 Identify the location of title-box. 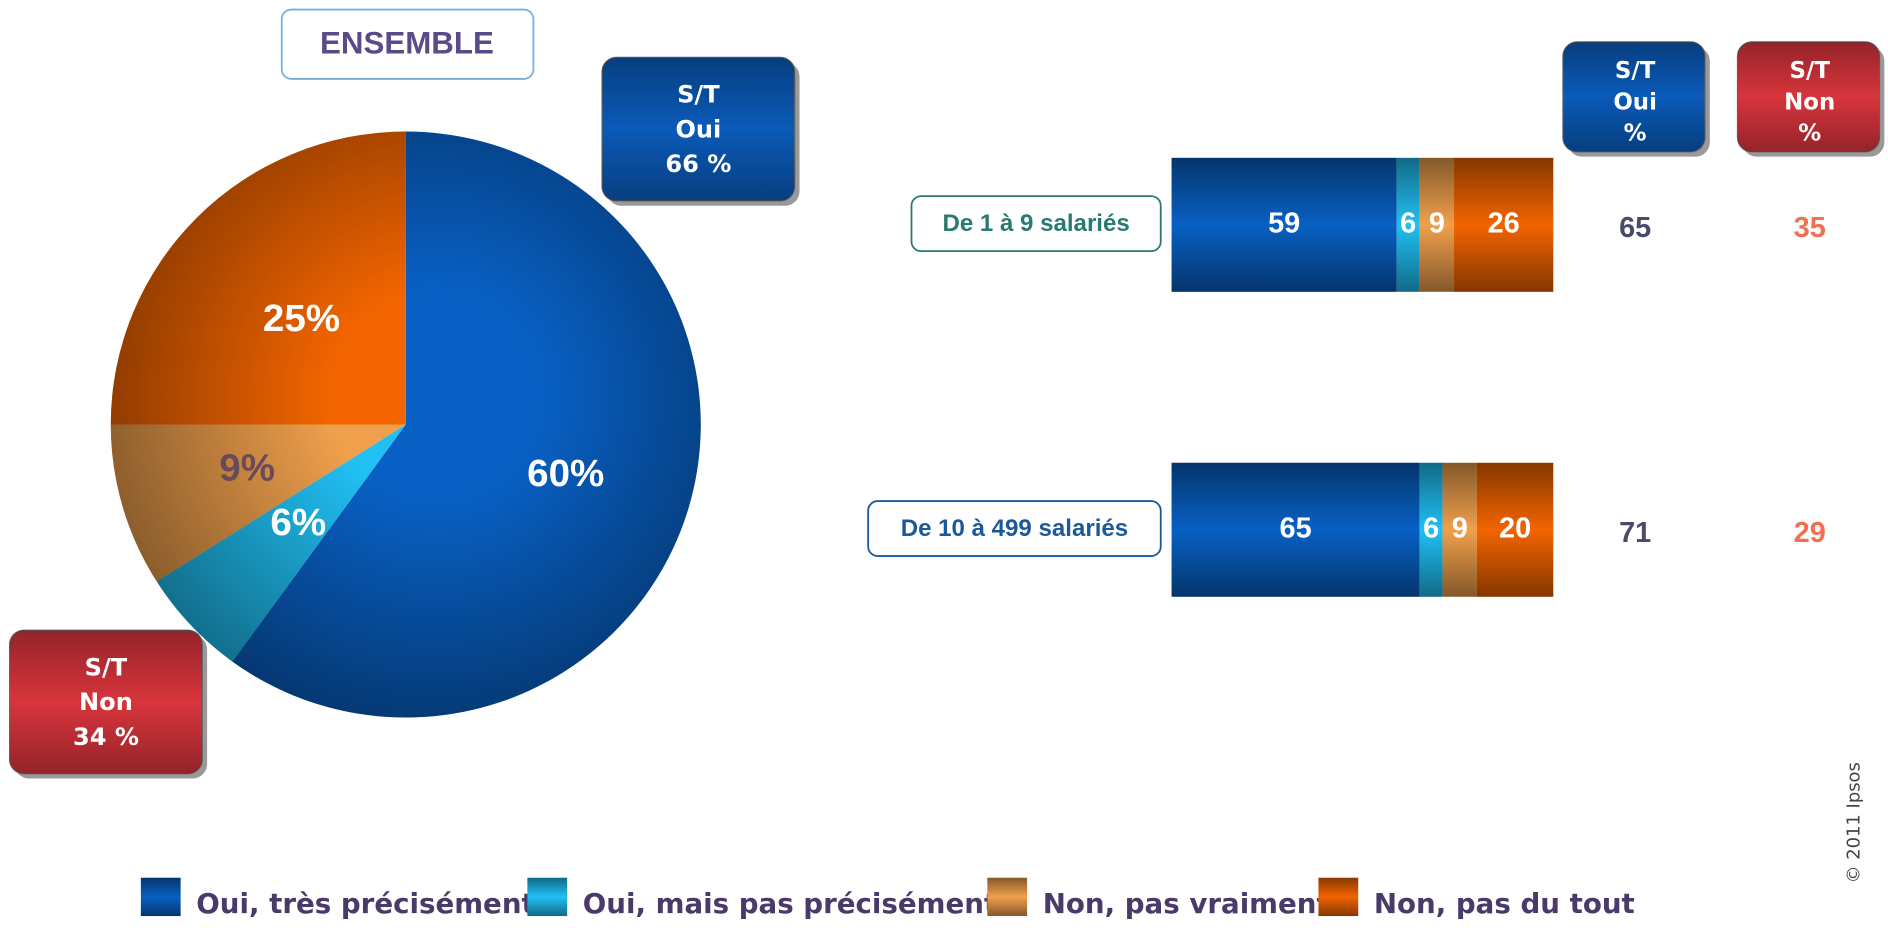
(407, 44).